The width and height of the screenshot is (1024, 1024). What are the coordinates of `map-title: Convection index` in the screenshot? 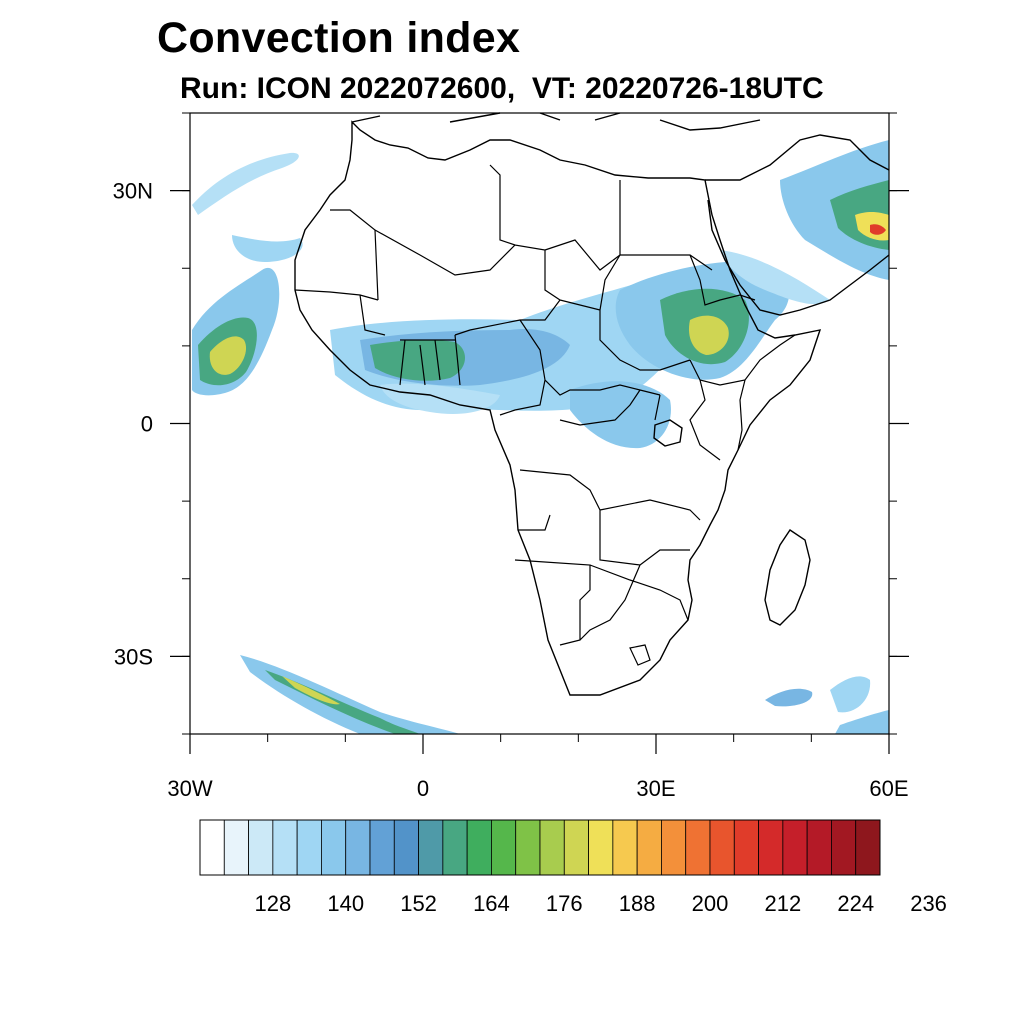 It's located at (339, 38).